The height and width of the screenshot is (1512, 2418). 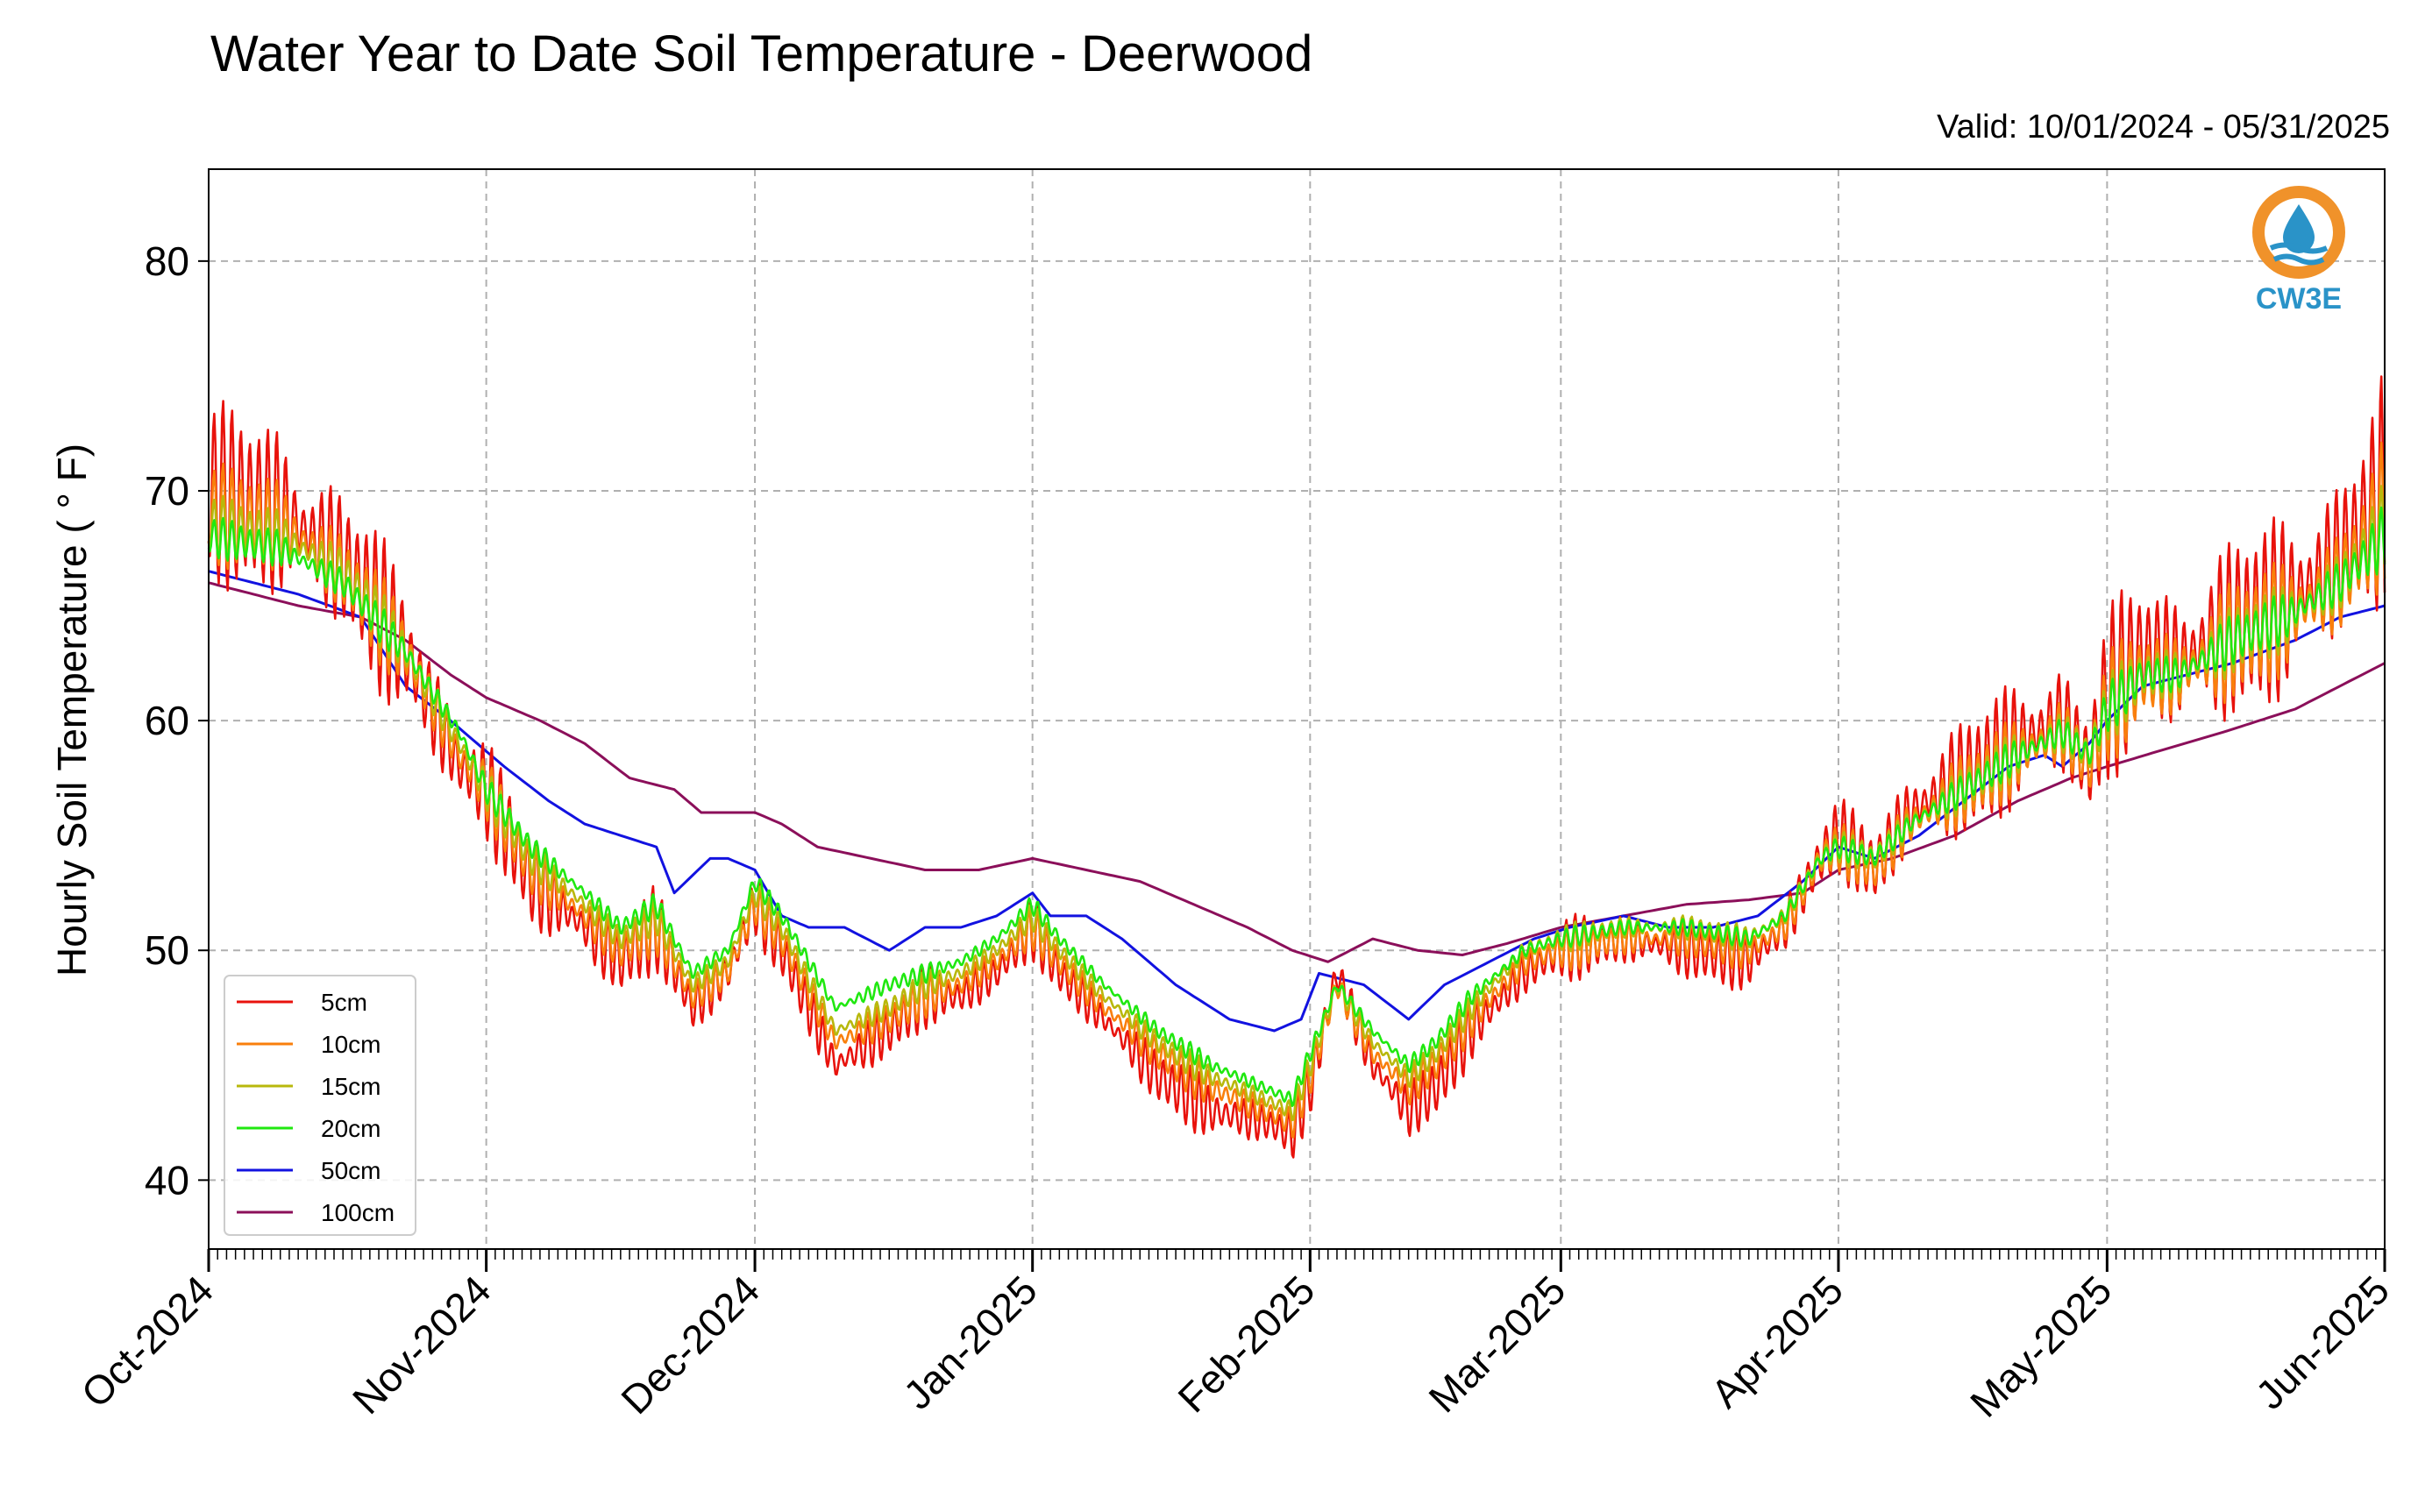 What do you see at coordinates (167, 950) in the screenshot?
I see `y-tick-label: 50` at bounding box center [167, 950].